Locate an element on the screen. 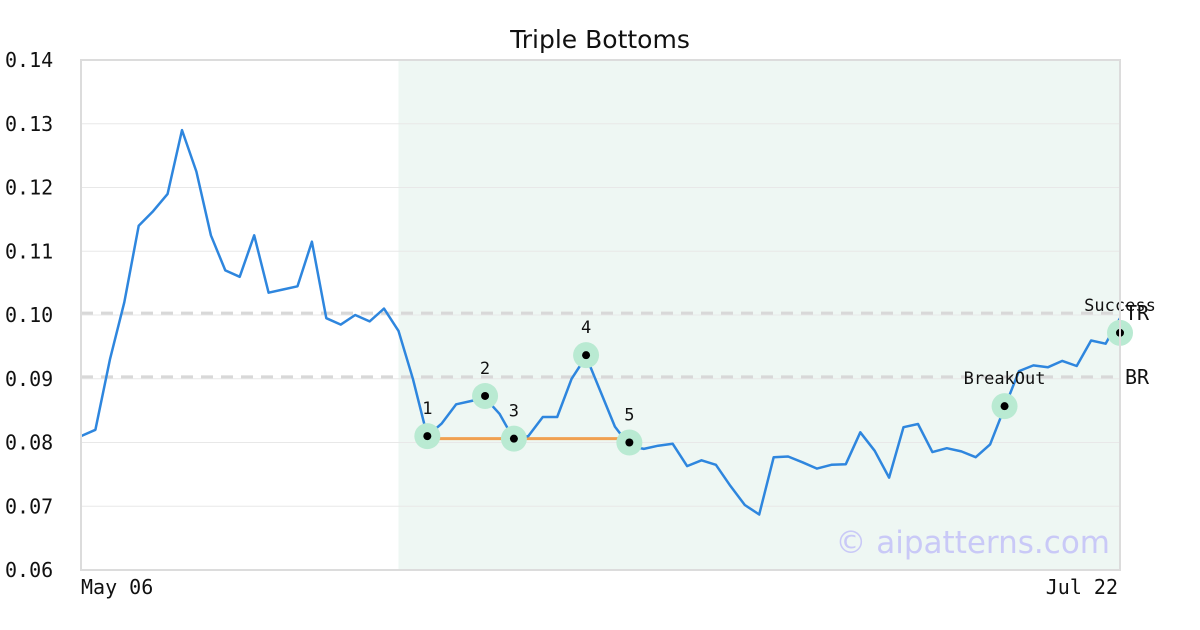 This screenshot has width=1200, height=630. y-tick-label: 0.13 is located at coordinates (29, 124).